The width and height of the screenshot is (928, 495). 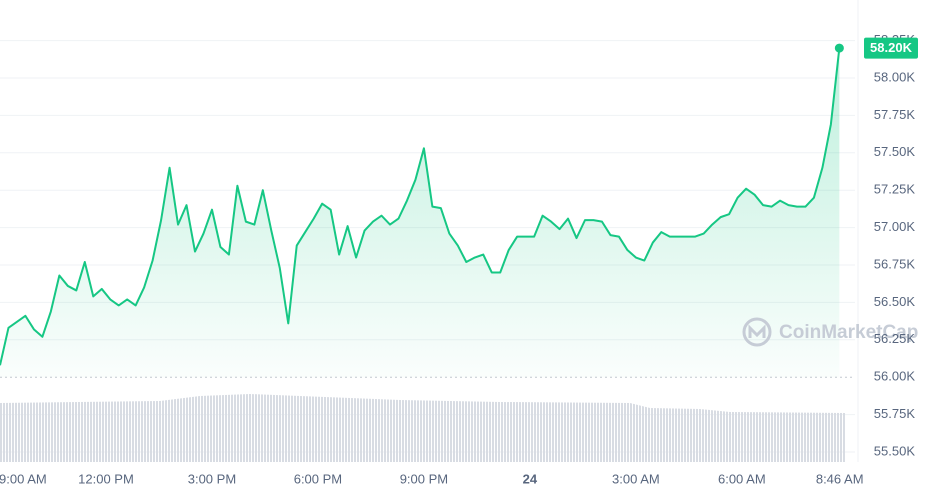 What do you see at coordinates (895, 151) in the screenshot?
I see `y-tick-label: 57.50K` at bounding box center [895, 151].